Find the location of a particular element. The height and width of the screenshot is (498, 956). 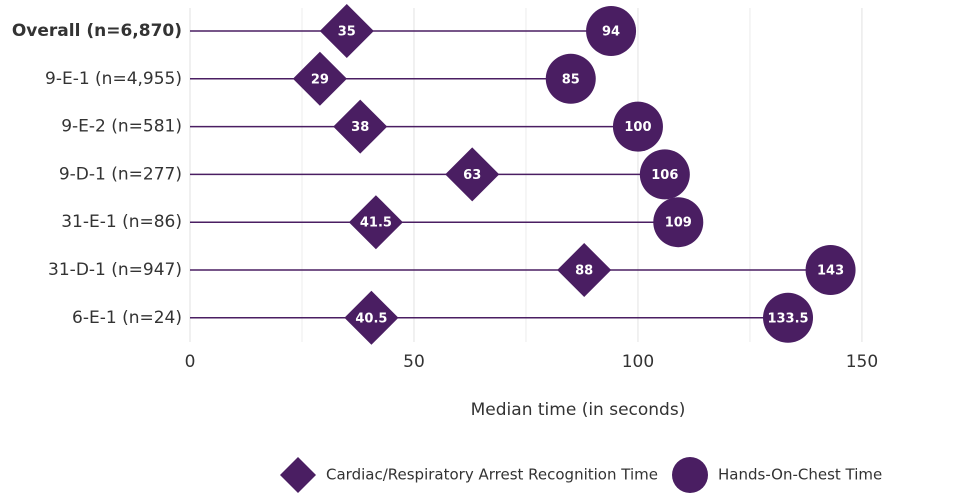

y-tick-label: 9-E-1 (n=4,955) is located at coordinates (113, 79).